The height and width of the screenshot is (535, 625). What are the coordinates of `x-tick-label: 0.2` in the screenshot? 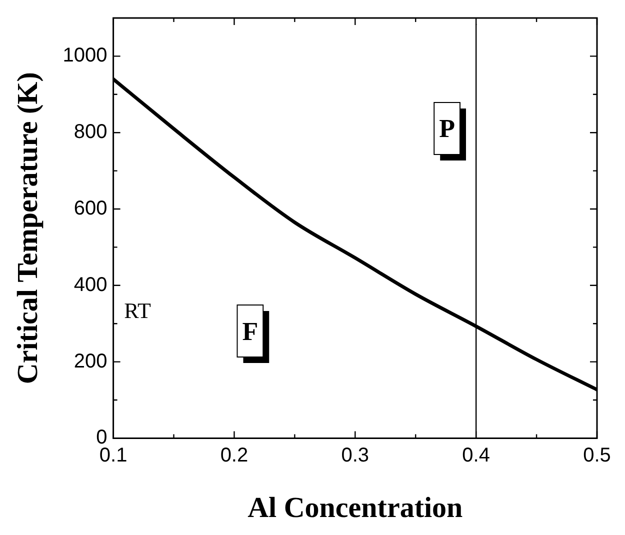 It's located at (234, 455).